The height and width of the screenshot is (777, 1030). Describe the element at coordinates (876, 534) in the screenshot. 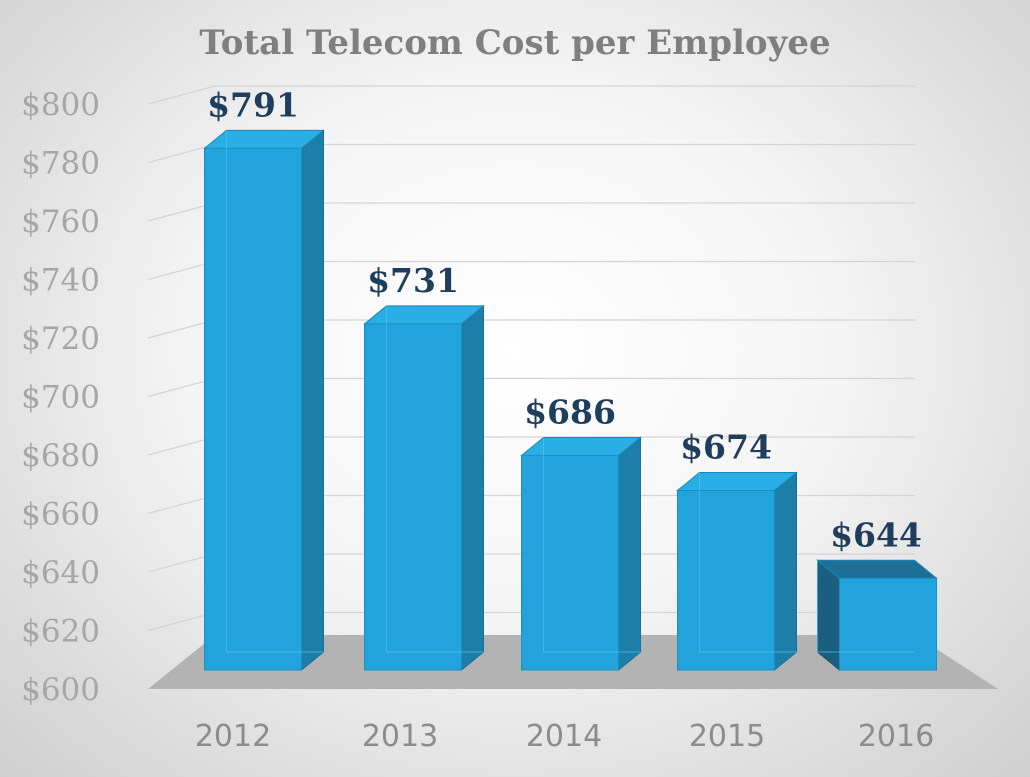

I see `data-label: $644` at that location.